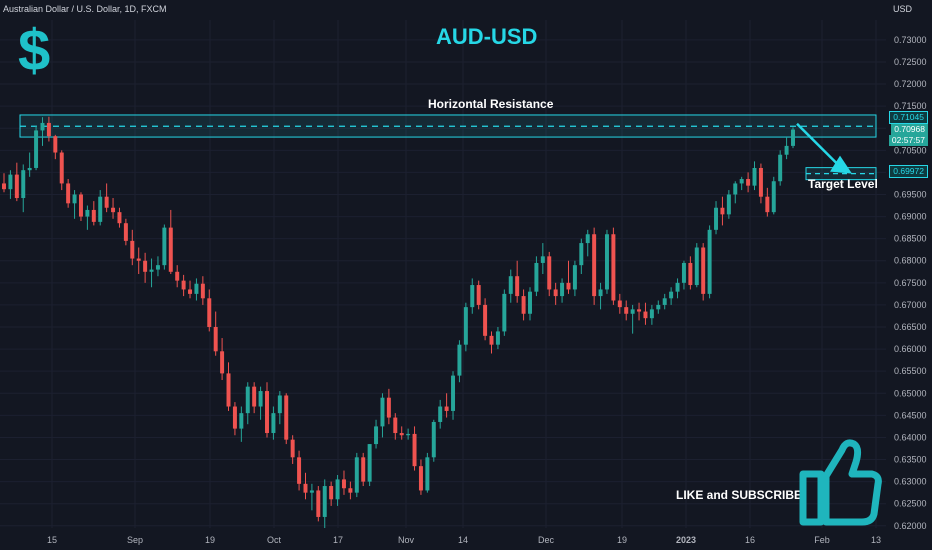 This screenshot has width=932, height=550. I want to click on x-tick-label: 2023, so click(686, 540).